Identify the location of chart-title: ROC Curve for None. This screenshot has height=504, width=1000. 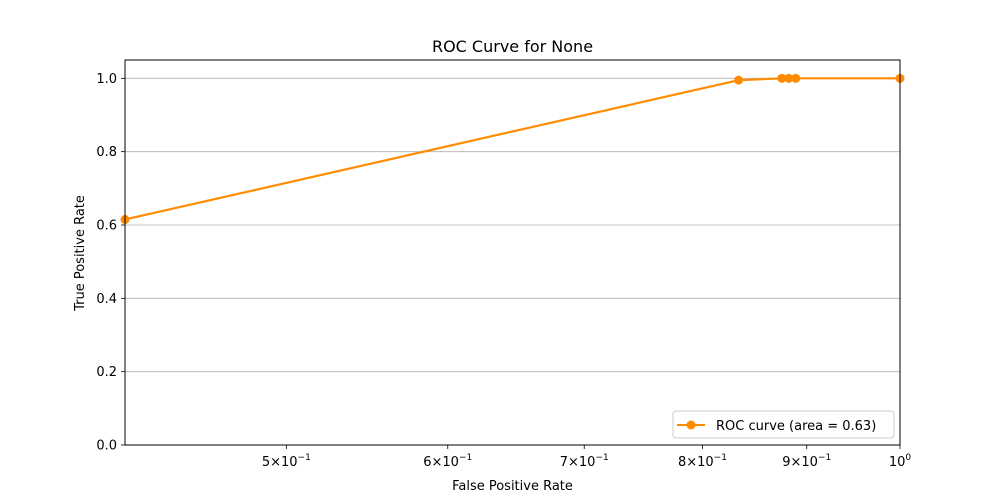
(512, 46).